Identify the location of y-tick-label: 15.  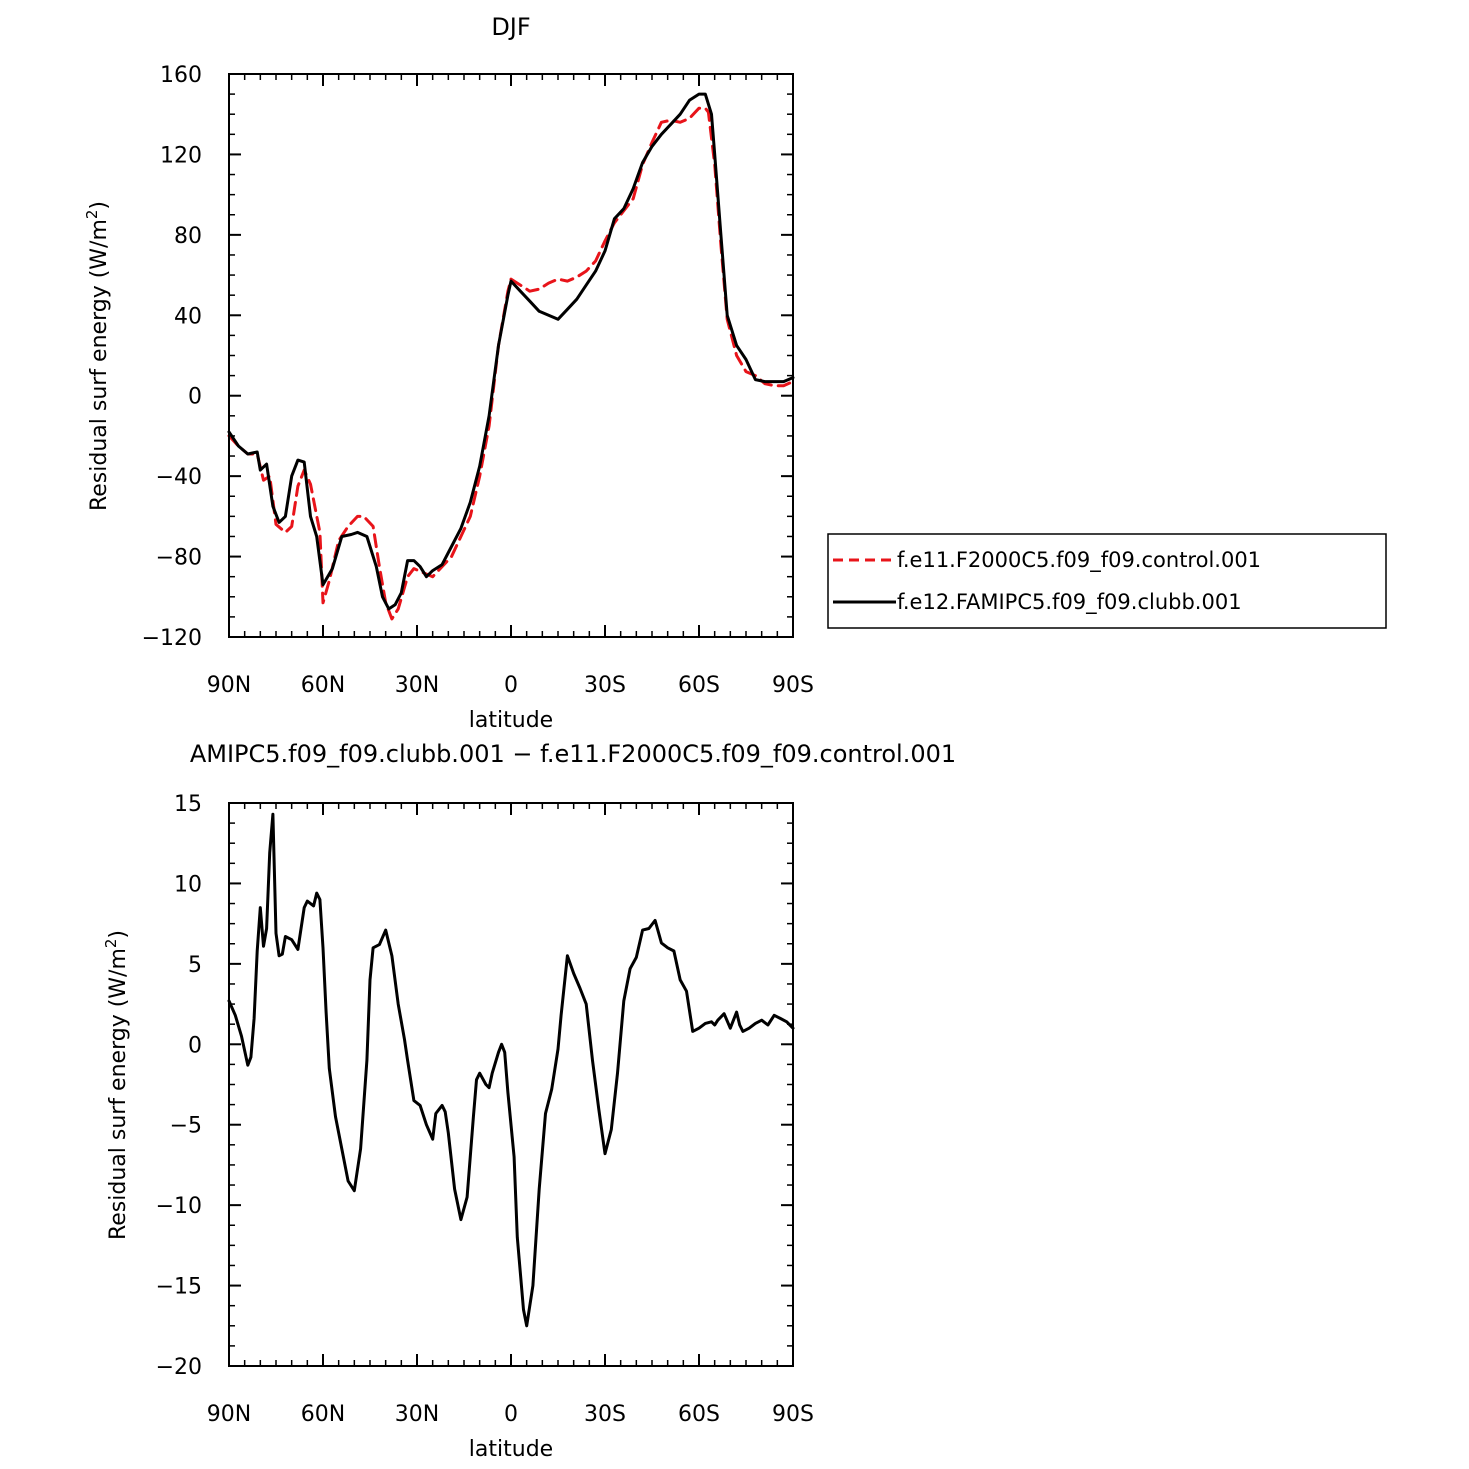
(188, 804).